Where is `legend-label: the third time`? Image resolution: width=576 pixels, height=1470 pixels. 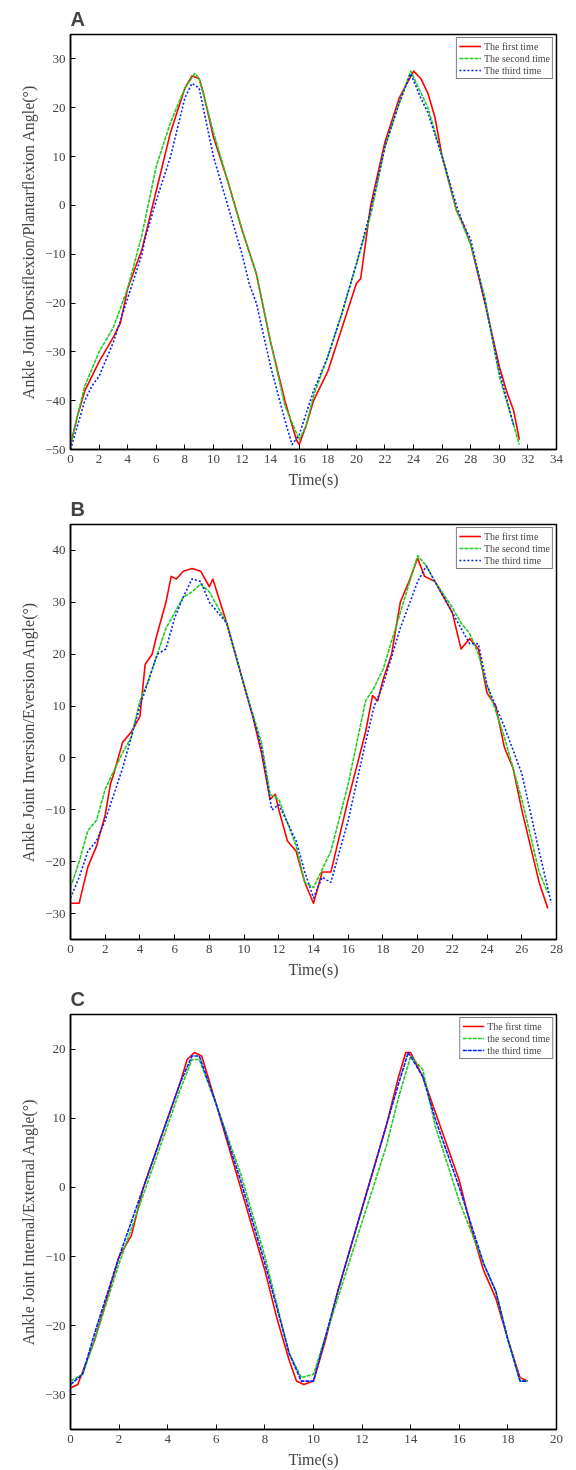
legend-label: the third time is located at coordinates (514, 1050).